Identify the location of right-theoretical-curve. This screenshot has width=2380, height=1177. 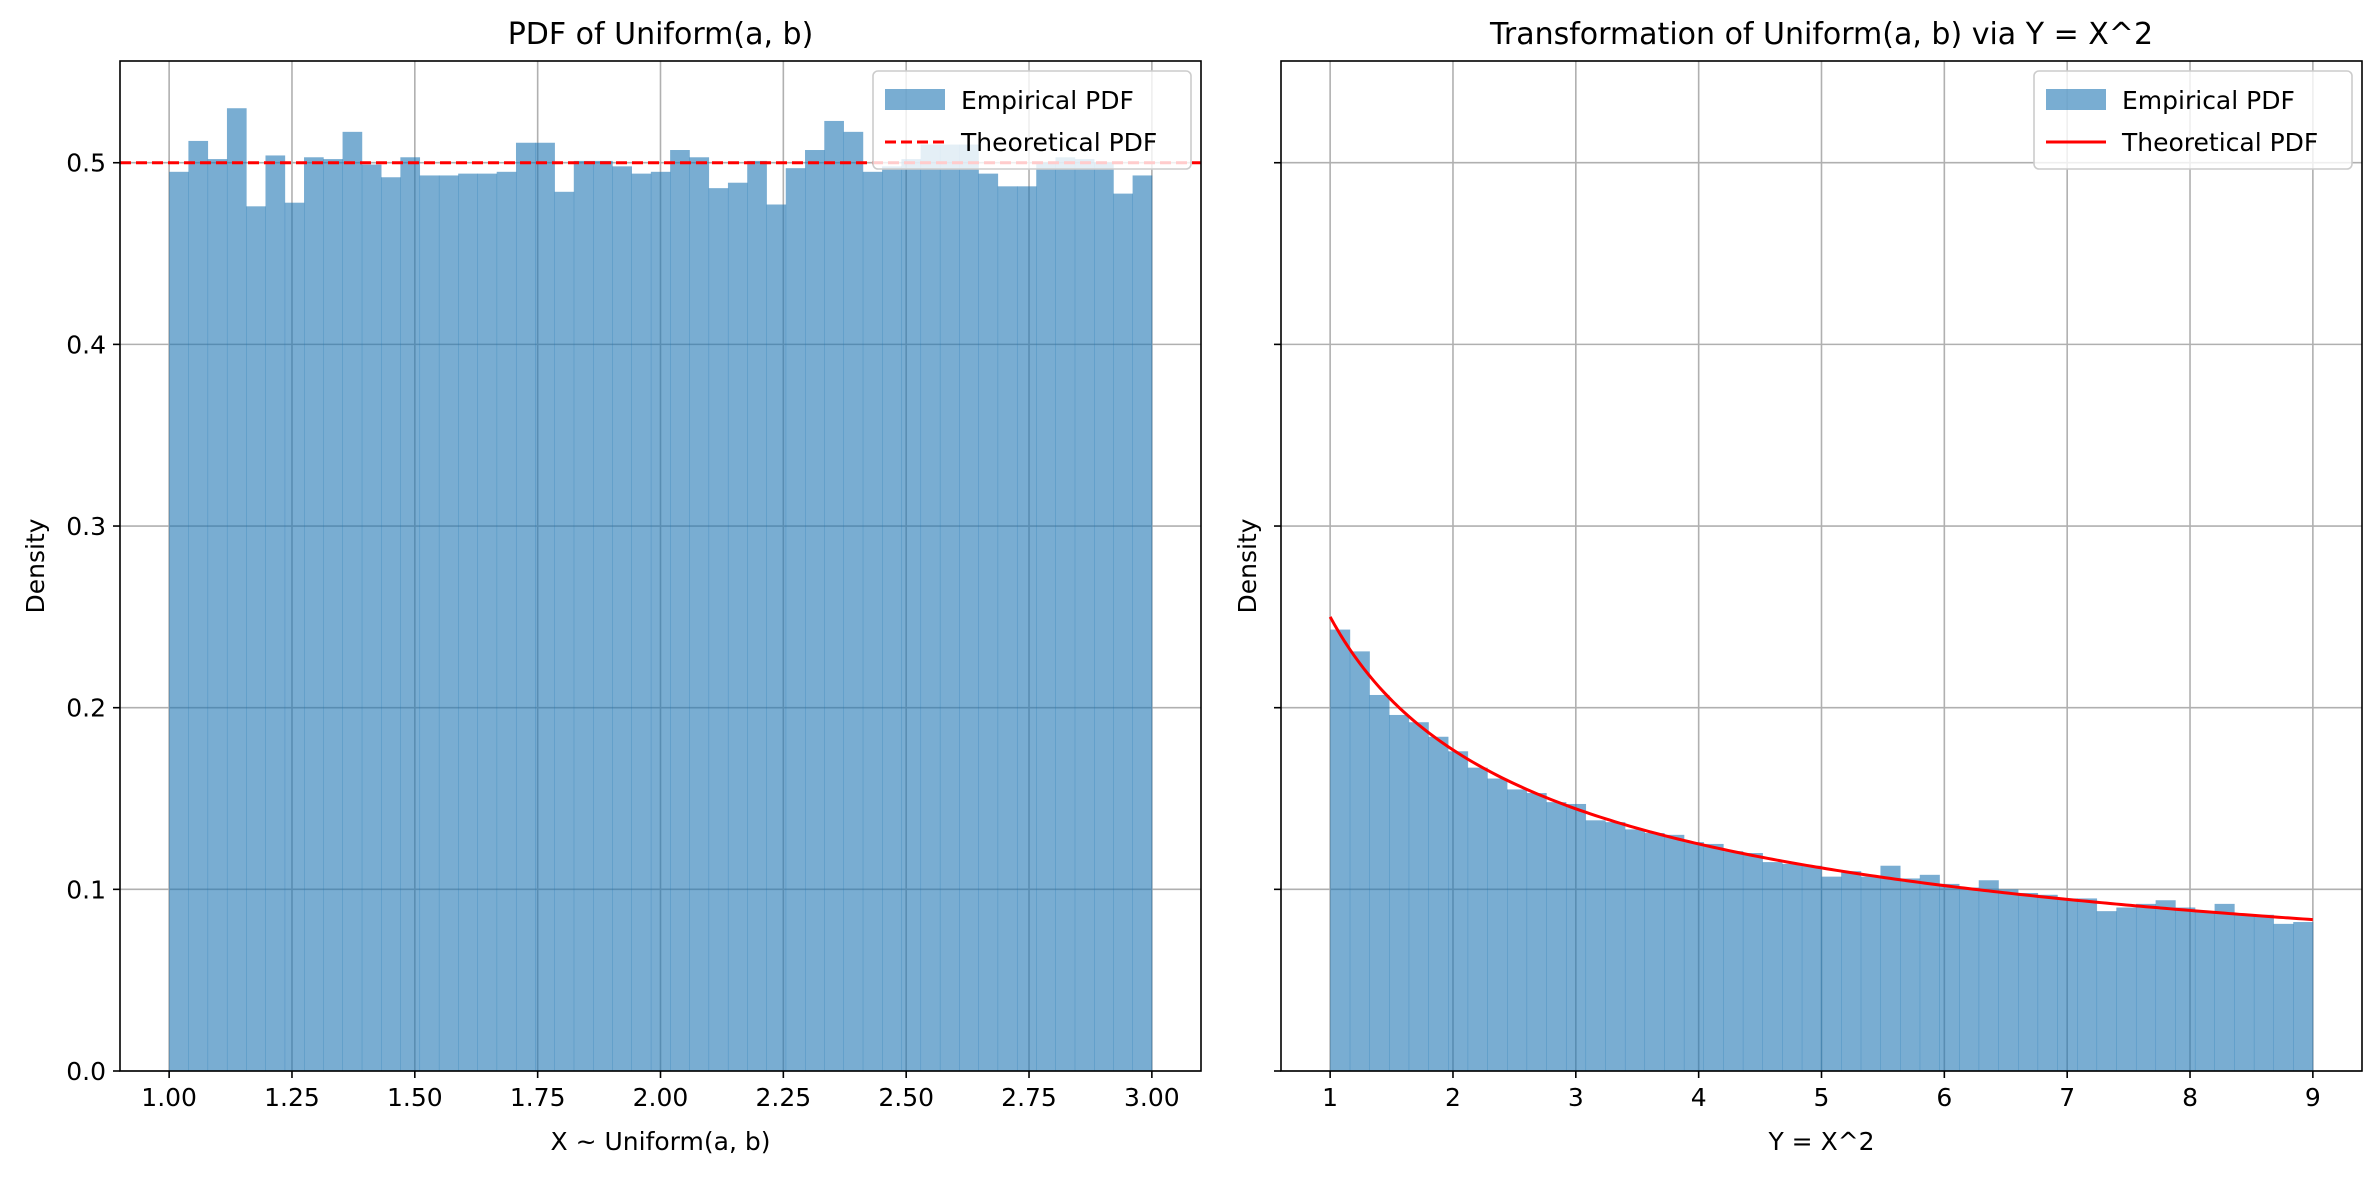
(1820, 769).